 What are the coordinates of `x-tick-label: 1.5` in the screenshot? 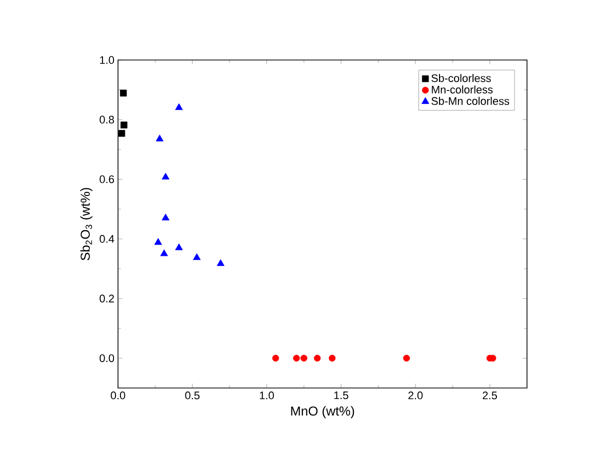 It's located at (341, 396).